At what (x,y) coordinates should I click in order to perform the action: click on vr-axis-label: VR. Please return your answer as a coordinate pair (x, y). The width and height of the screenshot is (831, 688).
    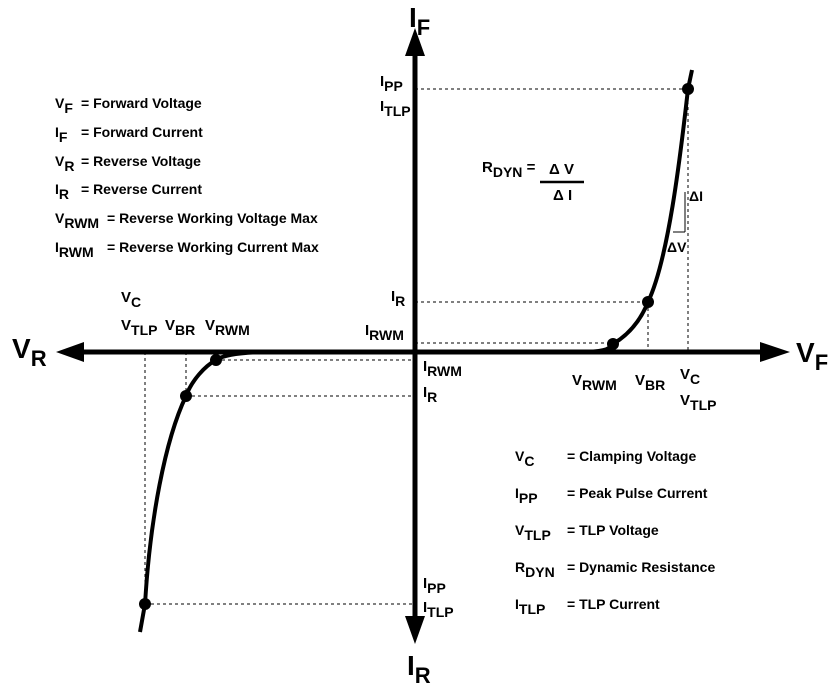
    Looking at the image, I should click on (29, 352).